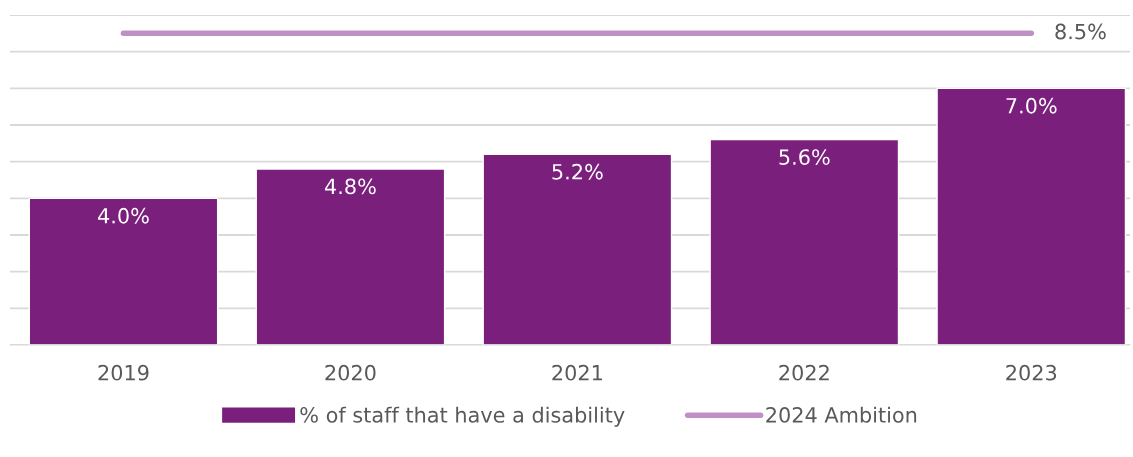  I want to click on text: % of staff that have a disability, so click(462, 416).